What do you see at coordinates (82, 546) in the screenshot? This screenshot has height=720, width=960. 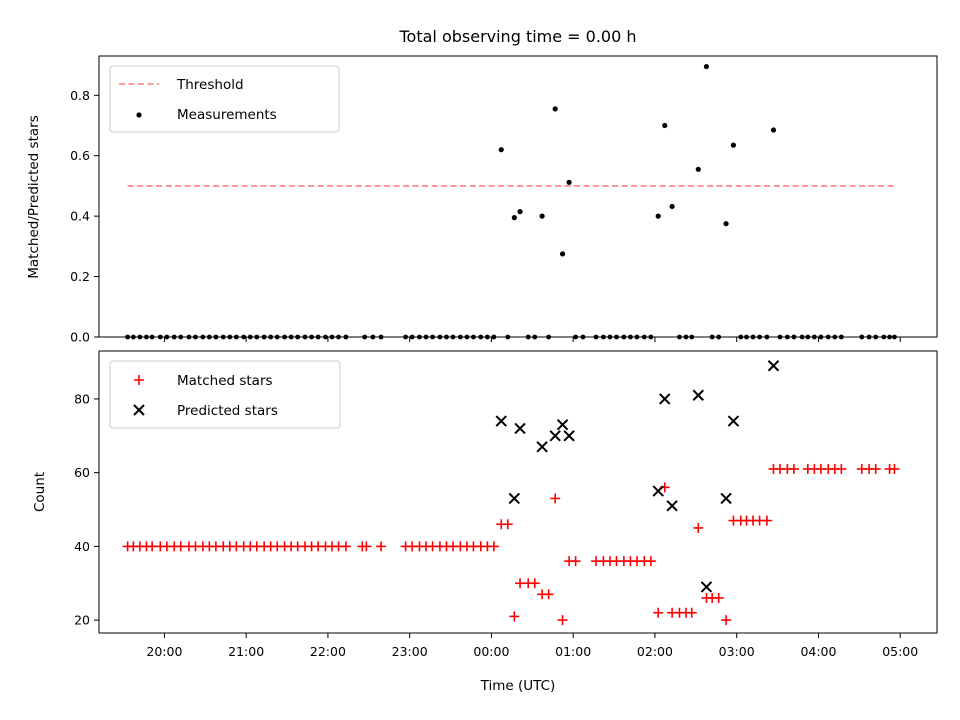 I see `bottom-y-tick-label: 40` at bounding box center [82, 546].